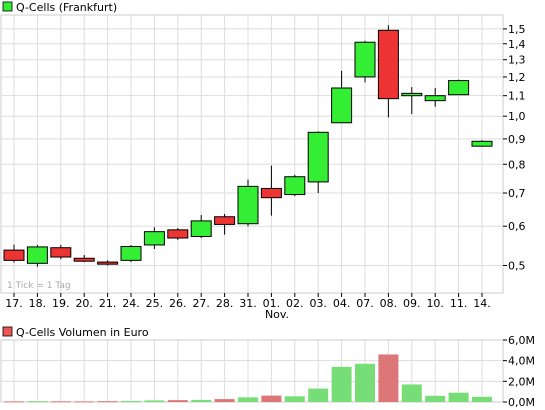 This screenshot has height=410, width=545. I want to click on x-tick-label: 03., so click(318, 303).